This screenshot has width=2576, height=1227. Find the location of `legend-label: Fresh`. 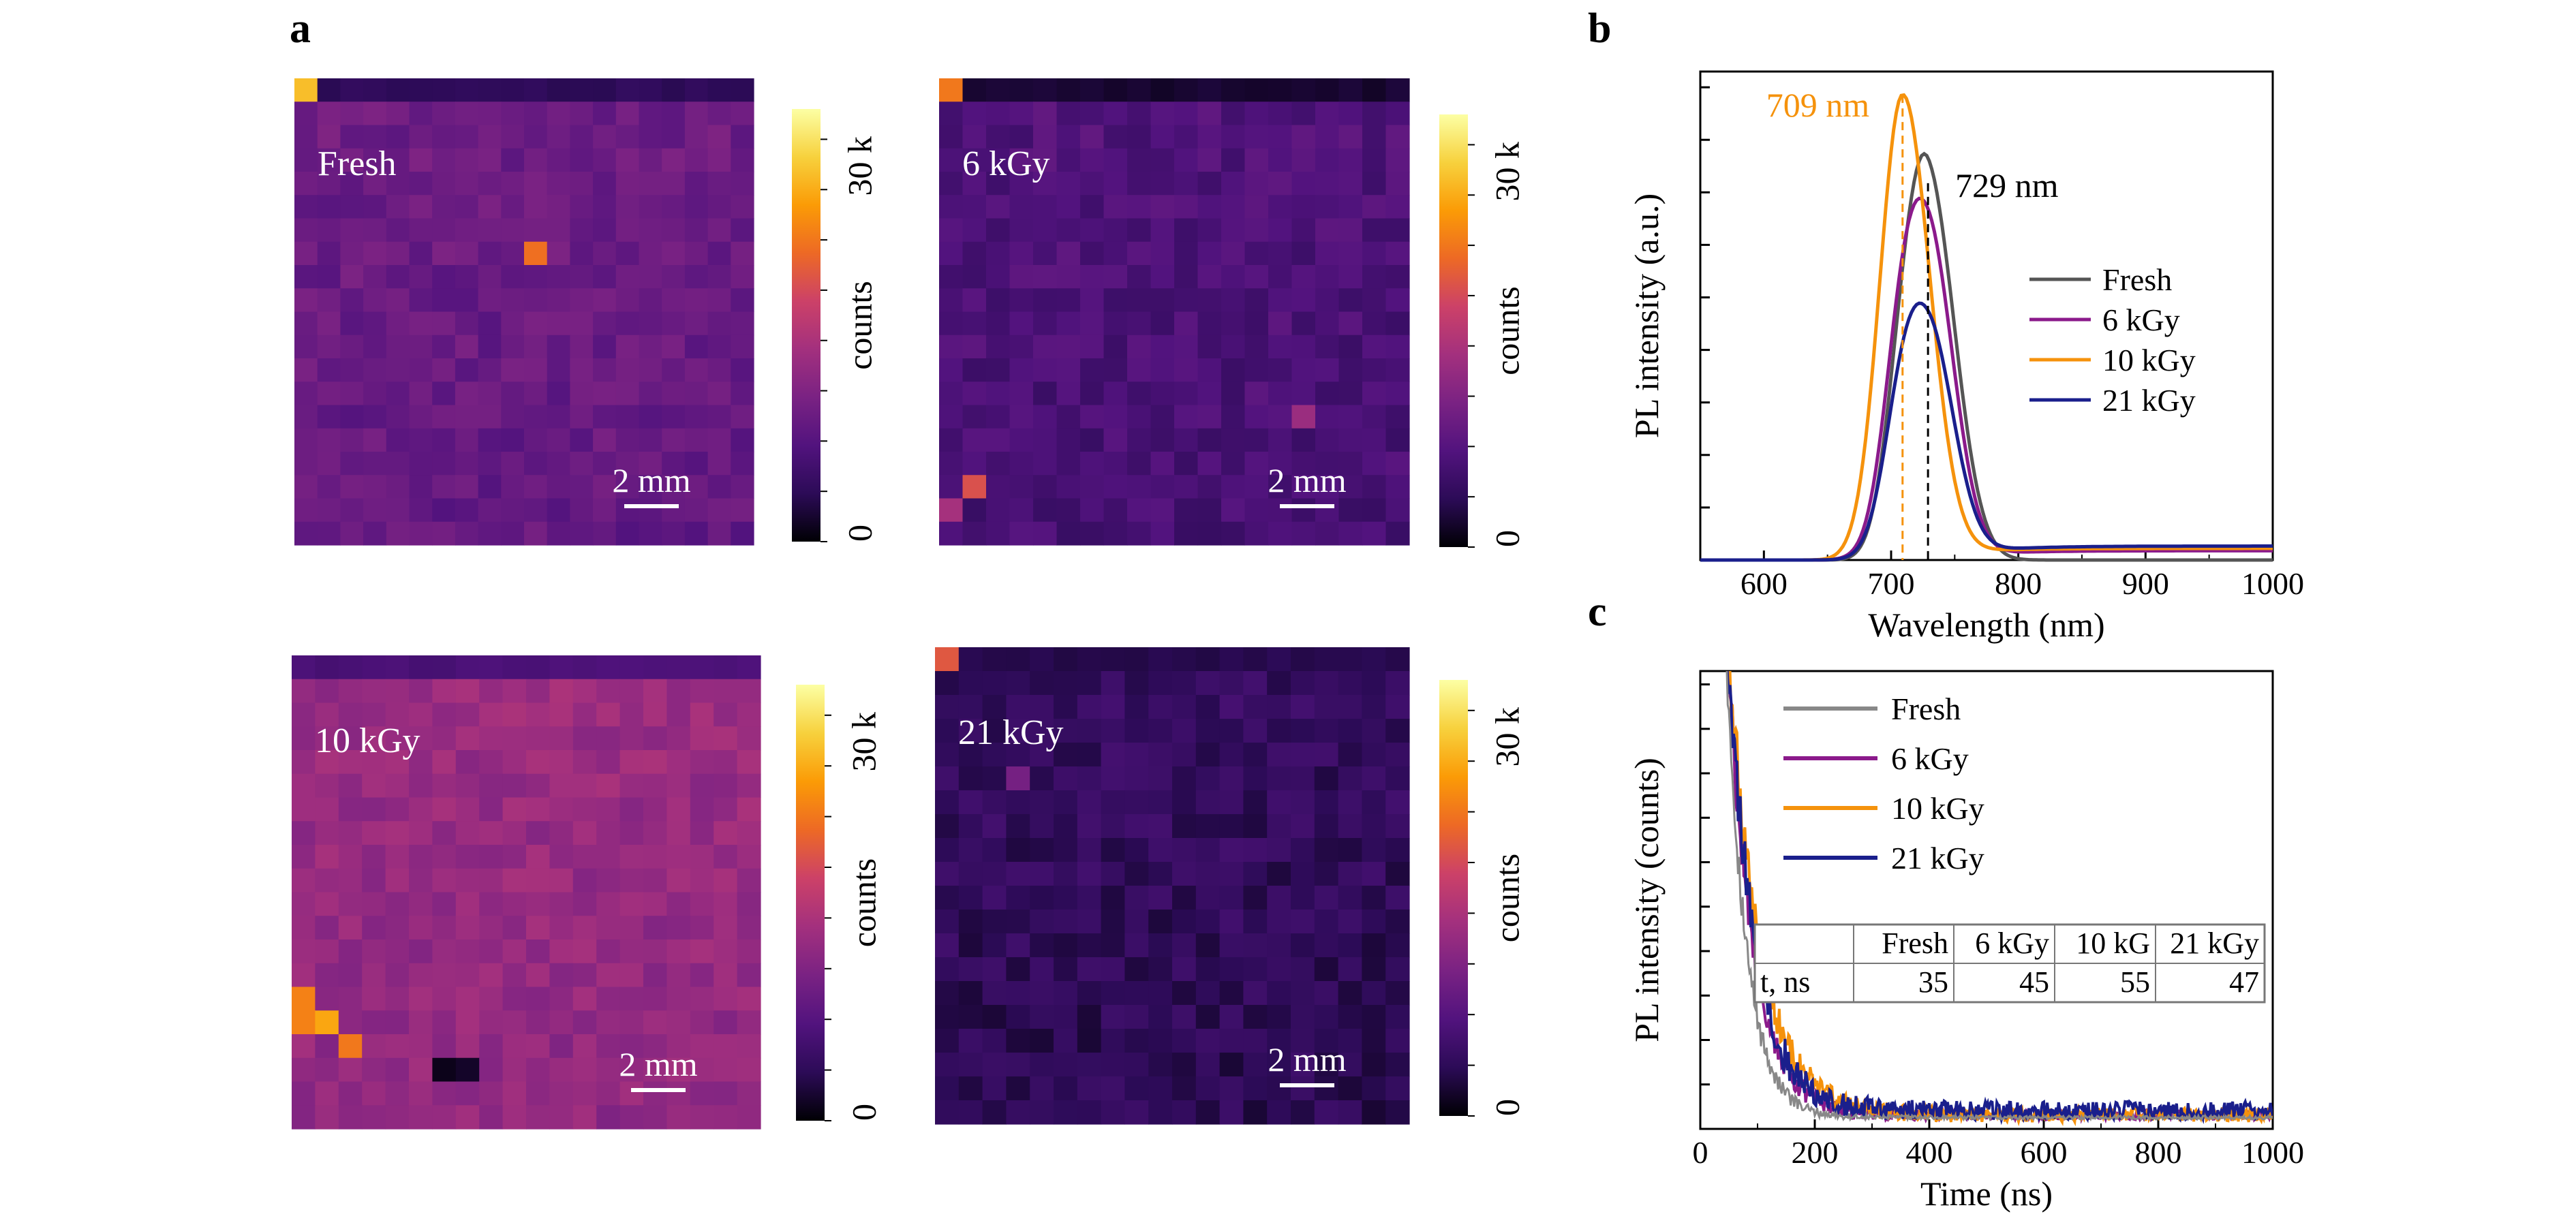

legend-label: Fresh is located at coordinates (2137, 279).